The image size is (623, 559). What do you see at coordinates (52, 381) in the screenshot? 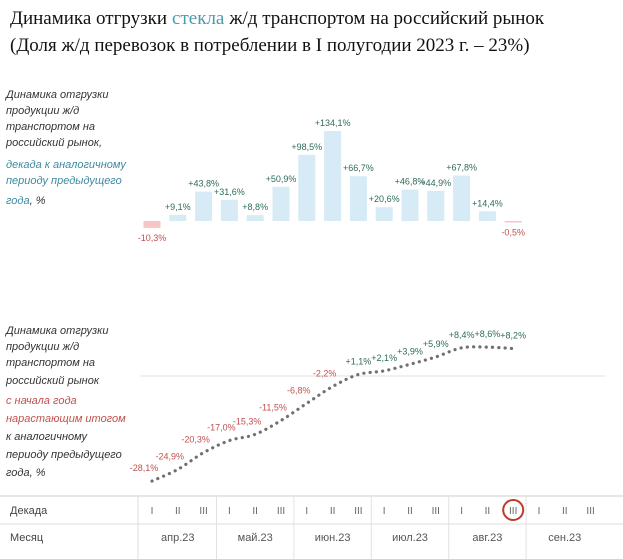
I see `bottom-desc-line: российский рынок` at bounding box center [52, 381].